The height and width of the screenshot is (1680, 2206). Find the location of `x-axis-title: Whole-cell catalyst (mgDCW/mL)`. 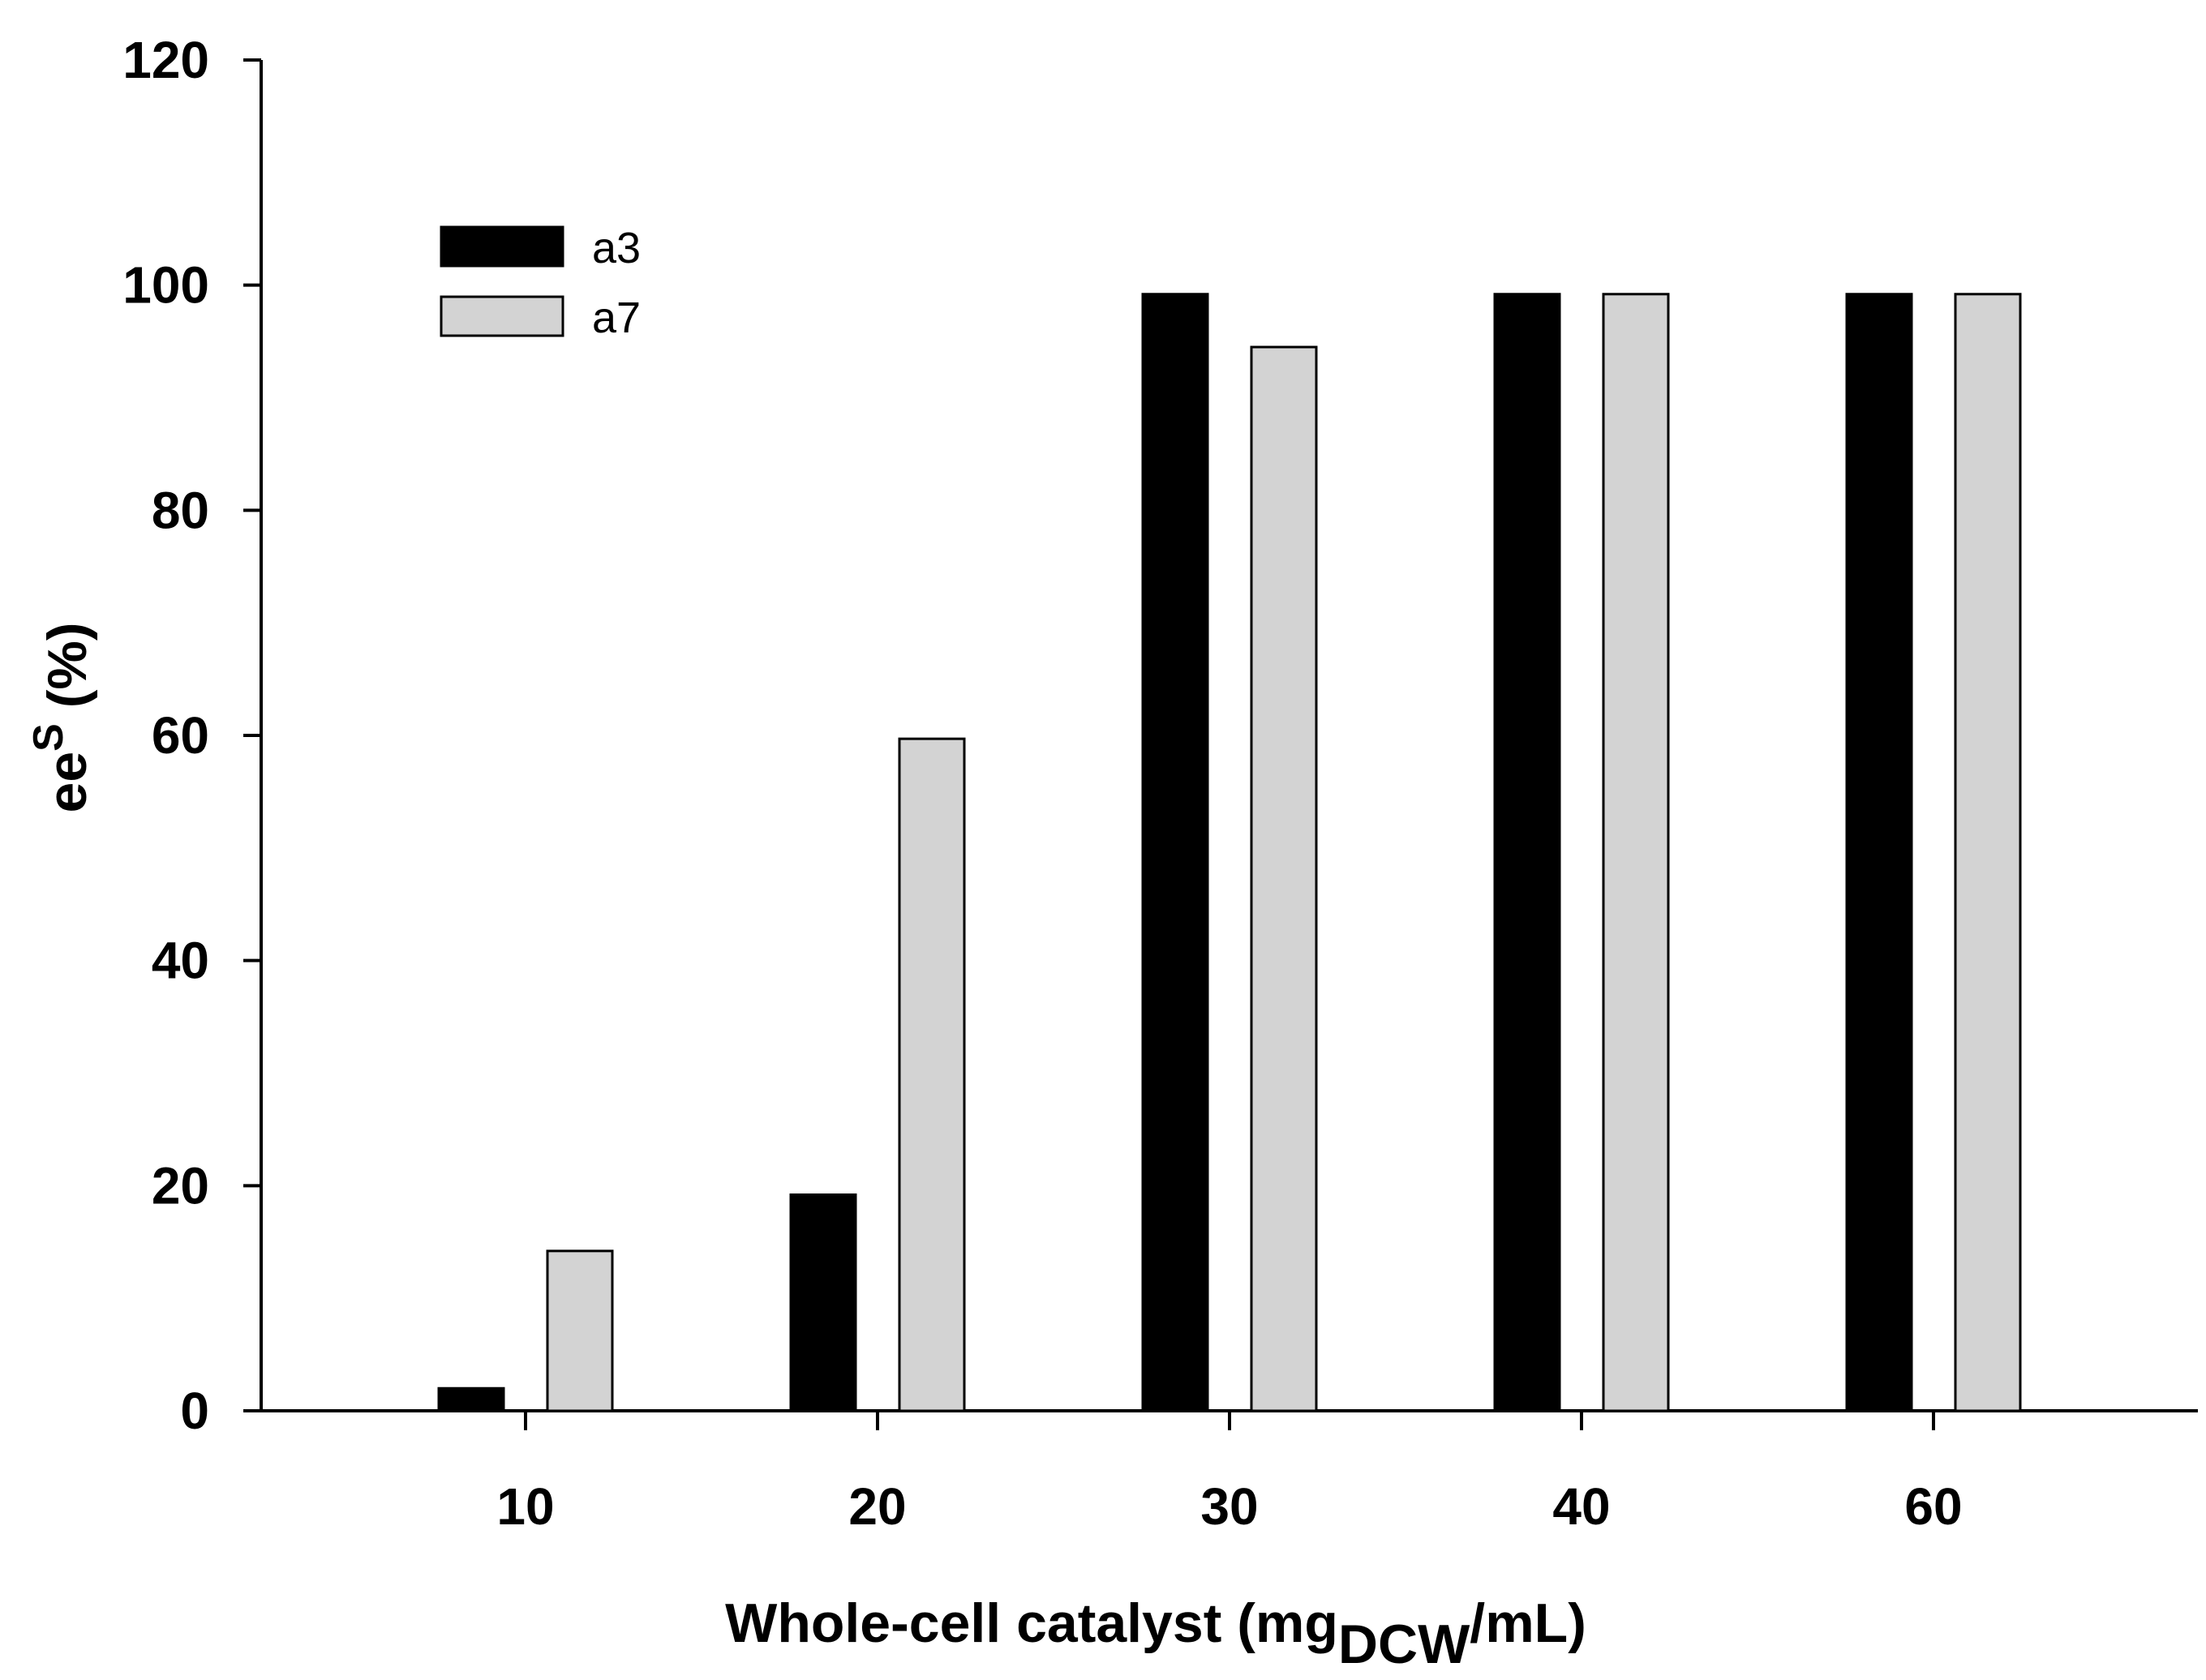

x-axis-title: Whole-cell catalyst (mgDCW/mL) is located at coordinates (1155, 1634).